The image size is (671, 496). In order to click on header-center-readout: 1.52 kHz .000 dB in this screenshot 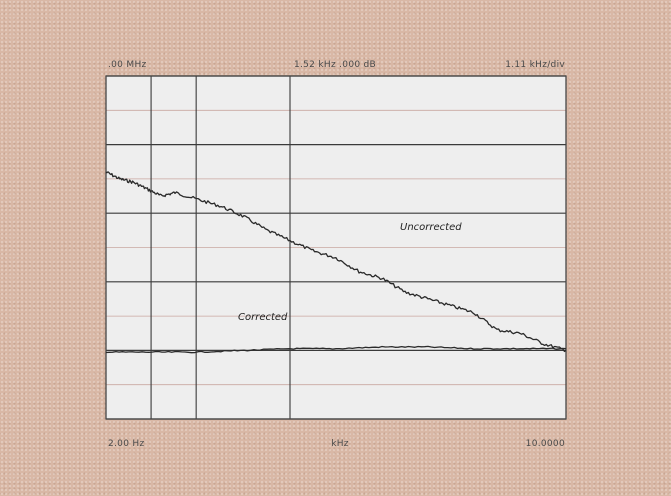, I will do `click(335, 65)`.